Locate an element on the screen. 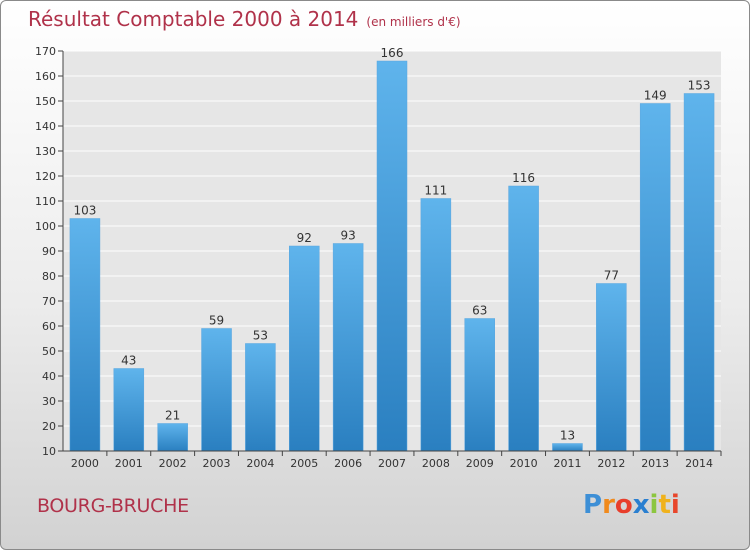  y-tick-label: 80 is located at coordinates (49, 276).